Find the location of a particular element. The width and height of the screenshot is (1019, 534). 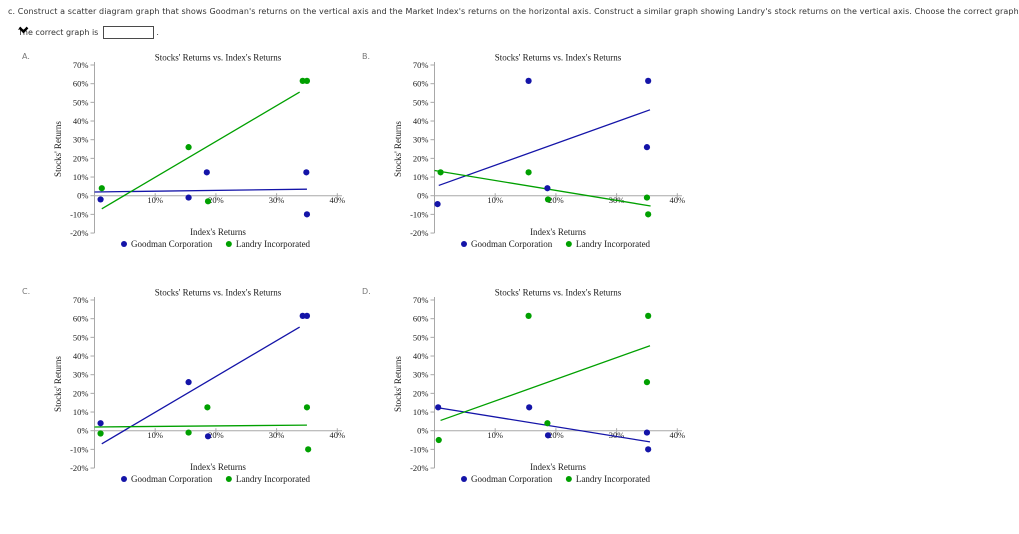

answer-line: The correct graph is . is located at coordinates (88, 32).